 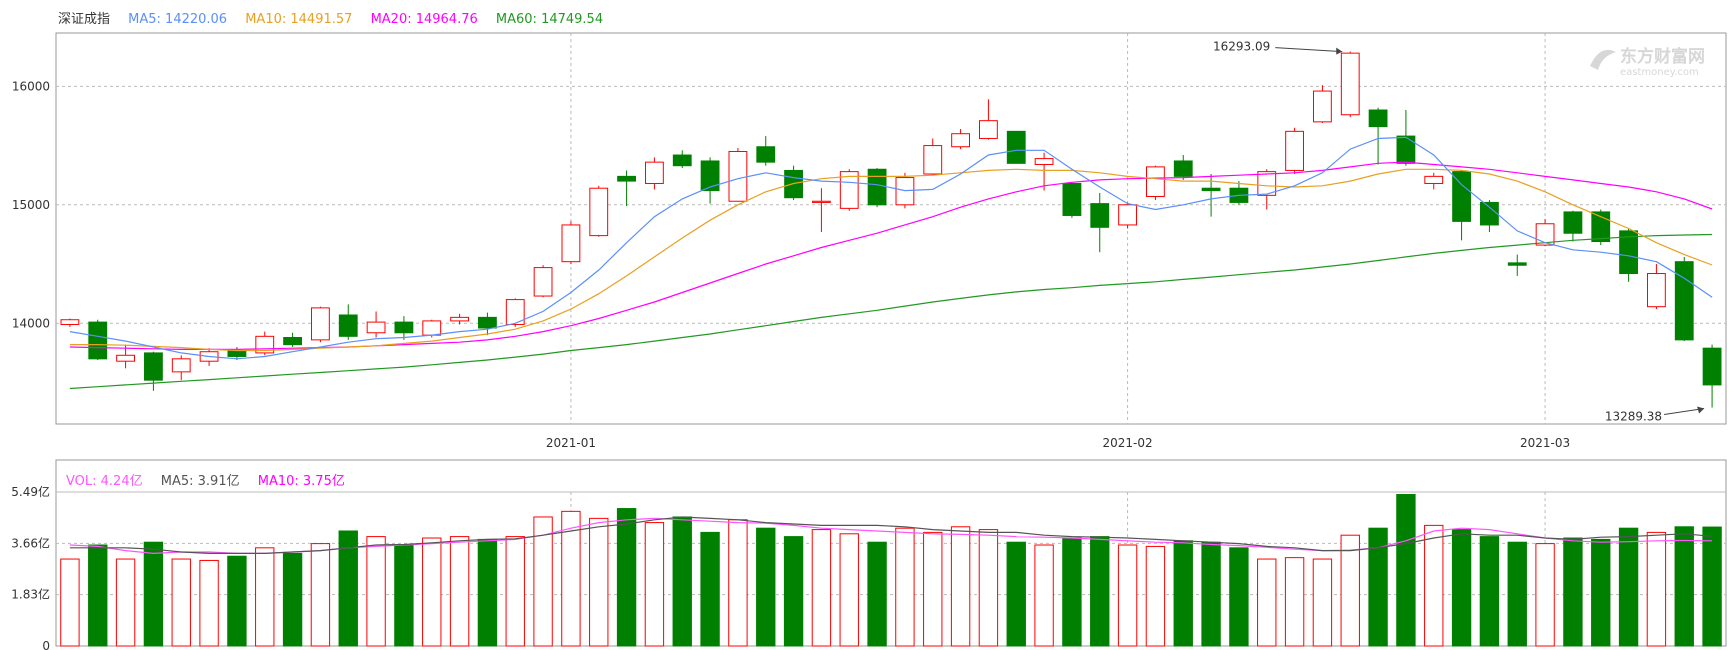 I want to click on low-annotation-arrowhead, so click(x=1701, y=410).